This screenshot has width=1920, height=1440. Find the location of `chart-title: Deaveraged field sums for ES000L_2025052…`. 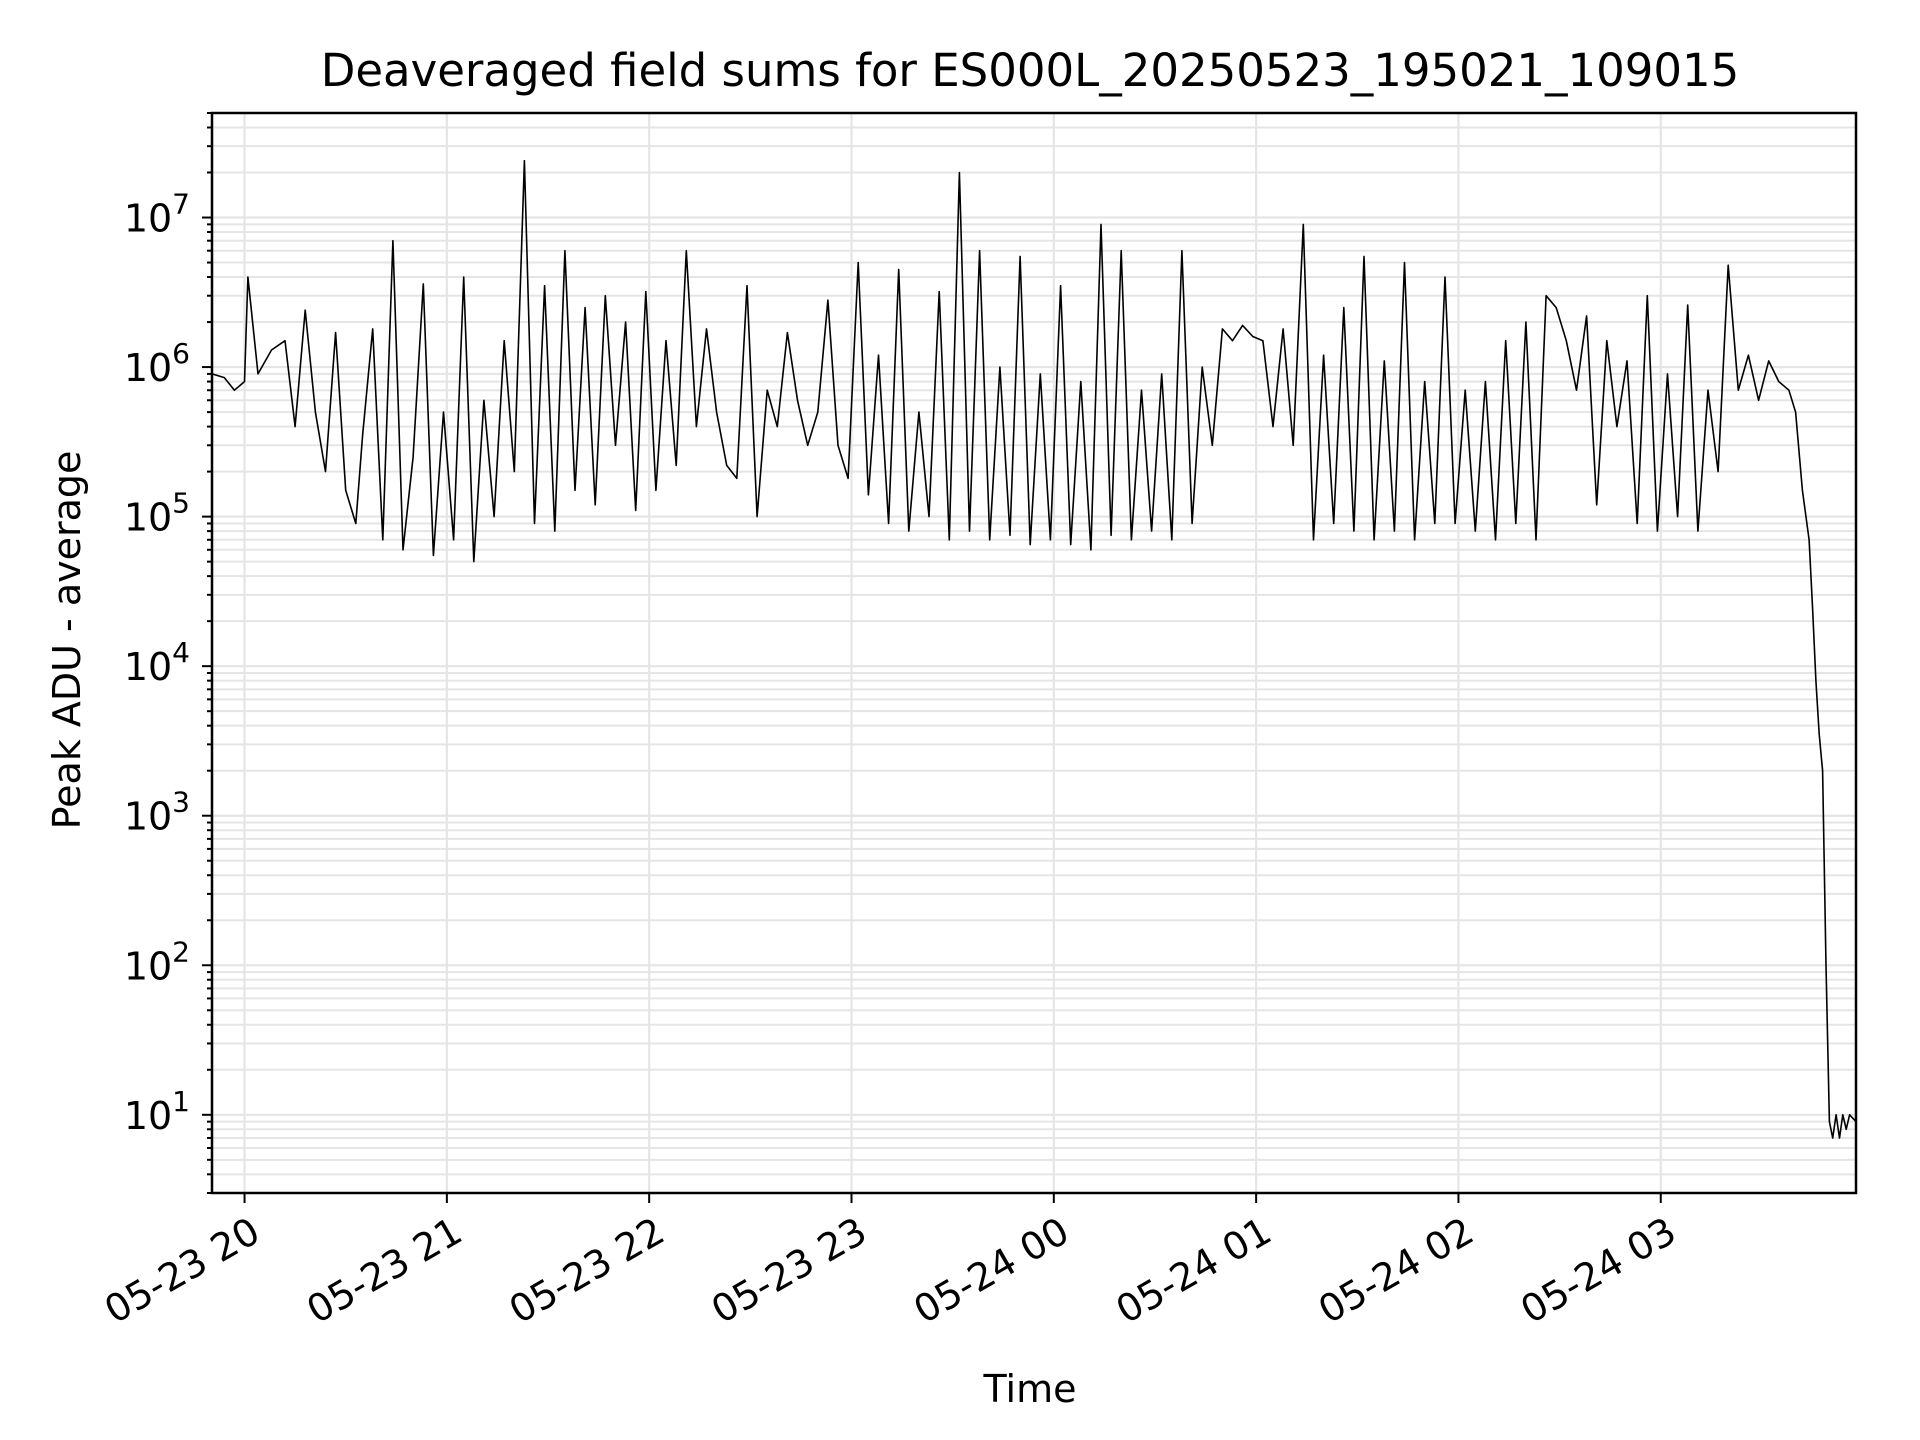

chart-title: Deaveraged field sums for ES000L_2025052… is located at coordinates (1030, 70).